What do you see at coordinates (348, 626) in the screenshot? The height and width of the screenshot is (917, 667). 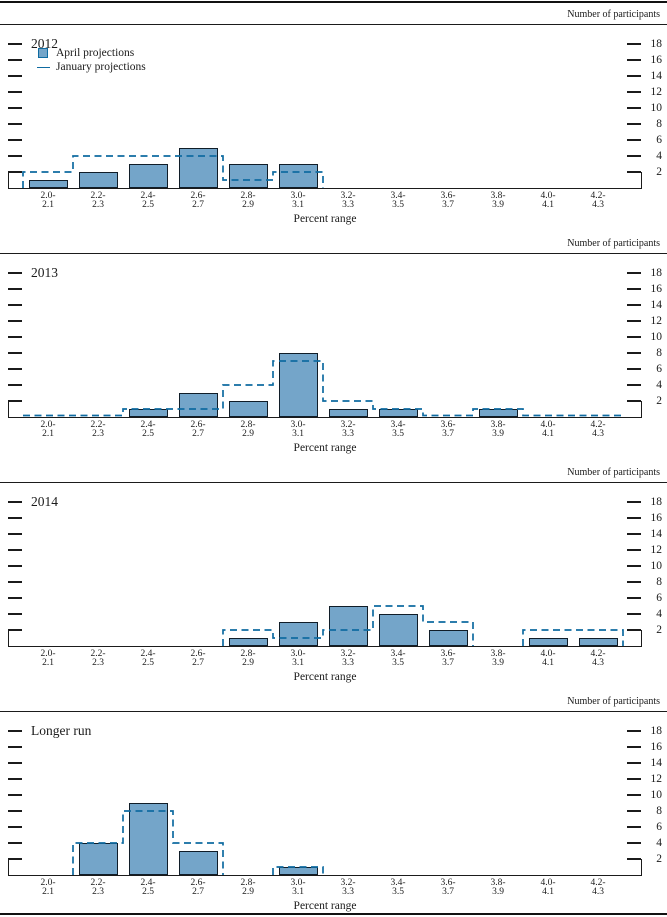 I see `april-bar-3.2–3.3` at bounding box center [348, 626].